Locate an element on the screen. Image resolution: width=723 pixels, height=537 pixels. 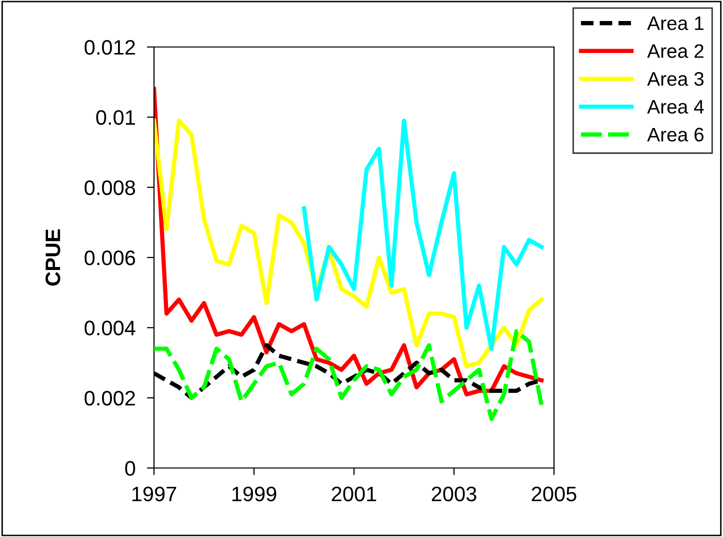
legend-label: Area 2 is located at coordinates (675, 51).